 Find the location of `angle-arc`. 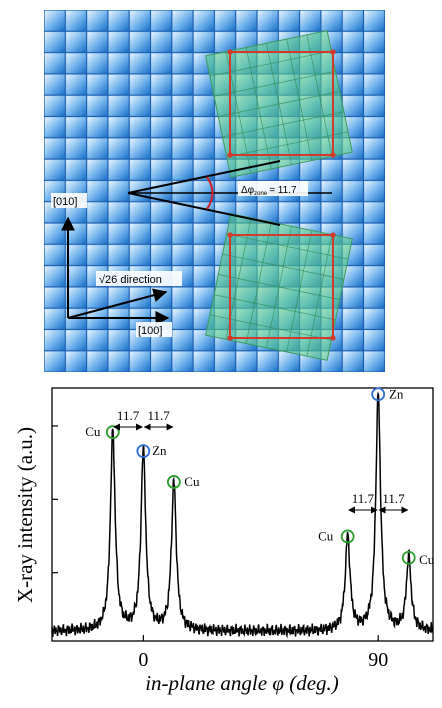

angle-arc is located at coordinates (210, 193).